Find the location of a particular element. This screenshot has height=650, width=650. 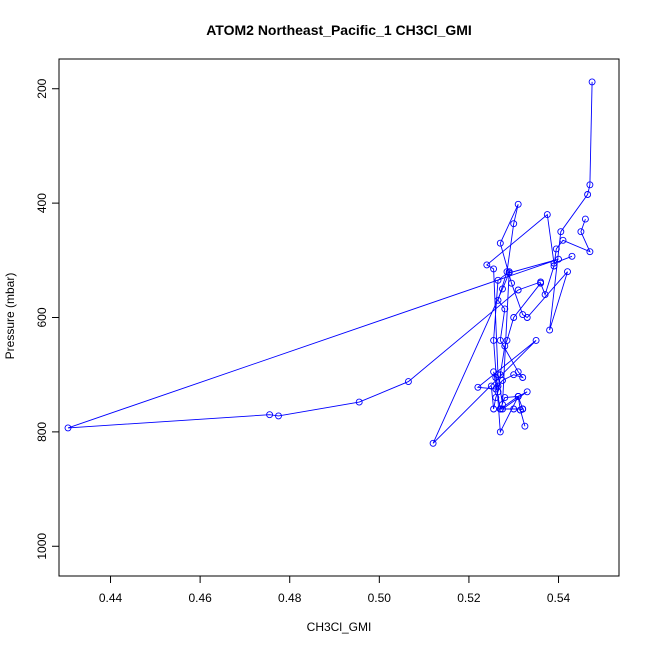

y-tick-label: 400 is located at coordinates (42, 203).